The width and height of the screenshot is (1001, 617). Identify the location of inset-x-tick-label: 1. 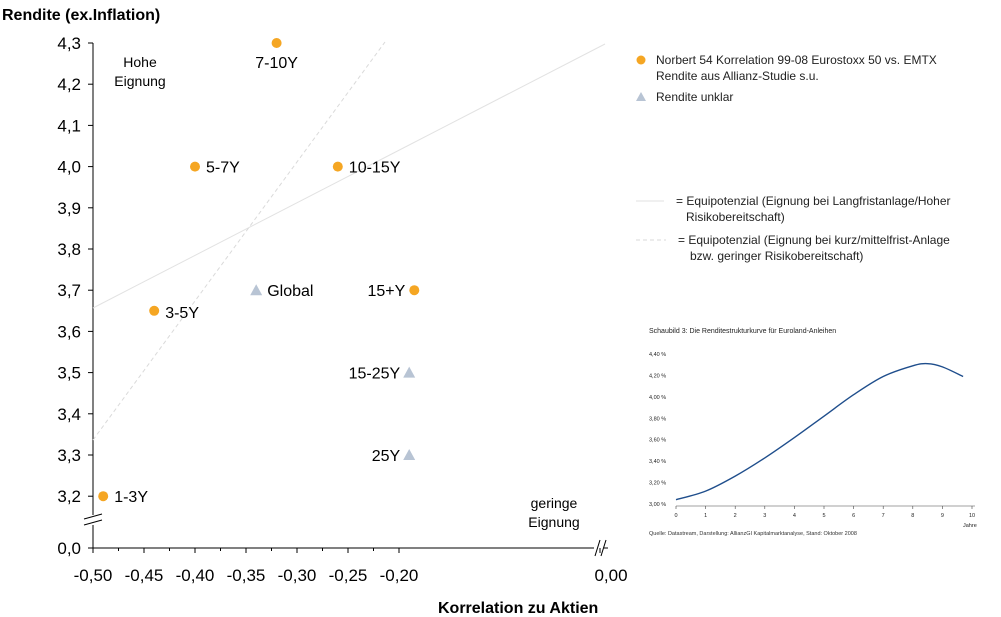
(705, 516).